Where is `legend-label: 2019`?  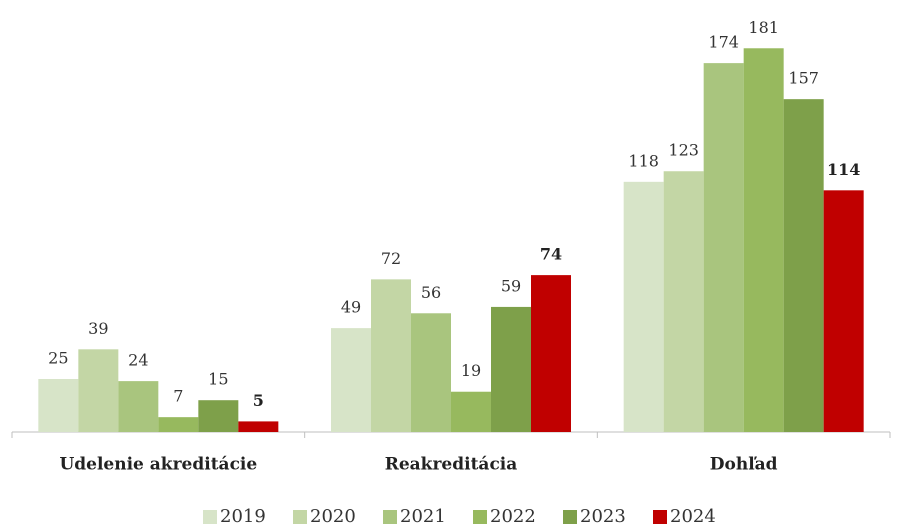 legend-label: 2019 is located at coordinates (243, 515).